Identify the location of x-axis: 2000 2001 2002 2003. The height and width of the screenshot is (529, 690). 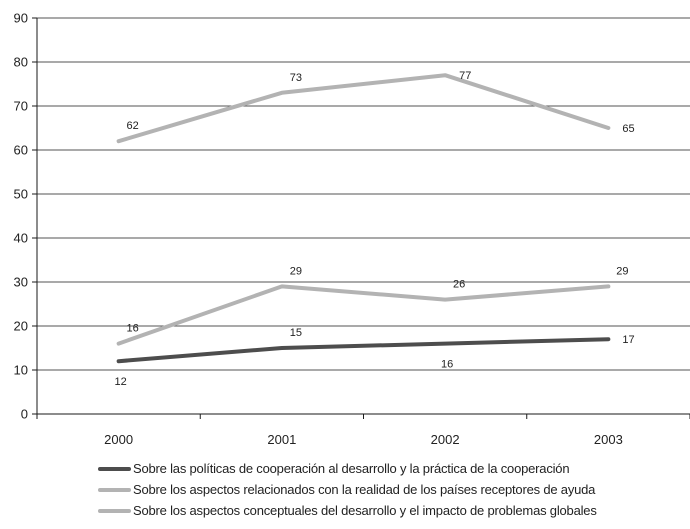
(363, 430).